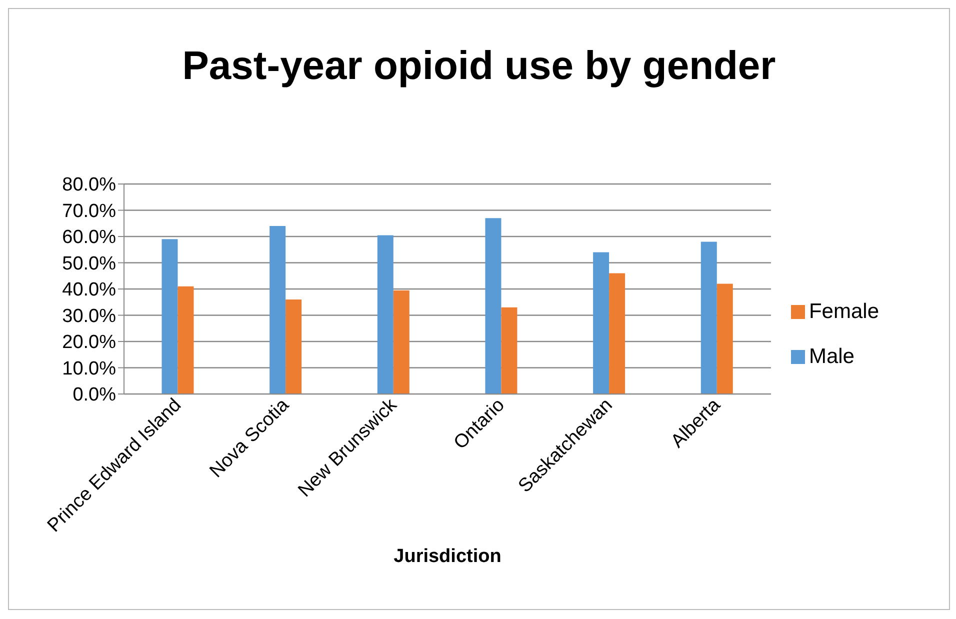 The height and width of the screenshot is (619, 956). What do you see at coordinates (89, 343) in the screenshot?
I see `y-tick-label: 20.0%` at bounding box center [89, 343].